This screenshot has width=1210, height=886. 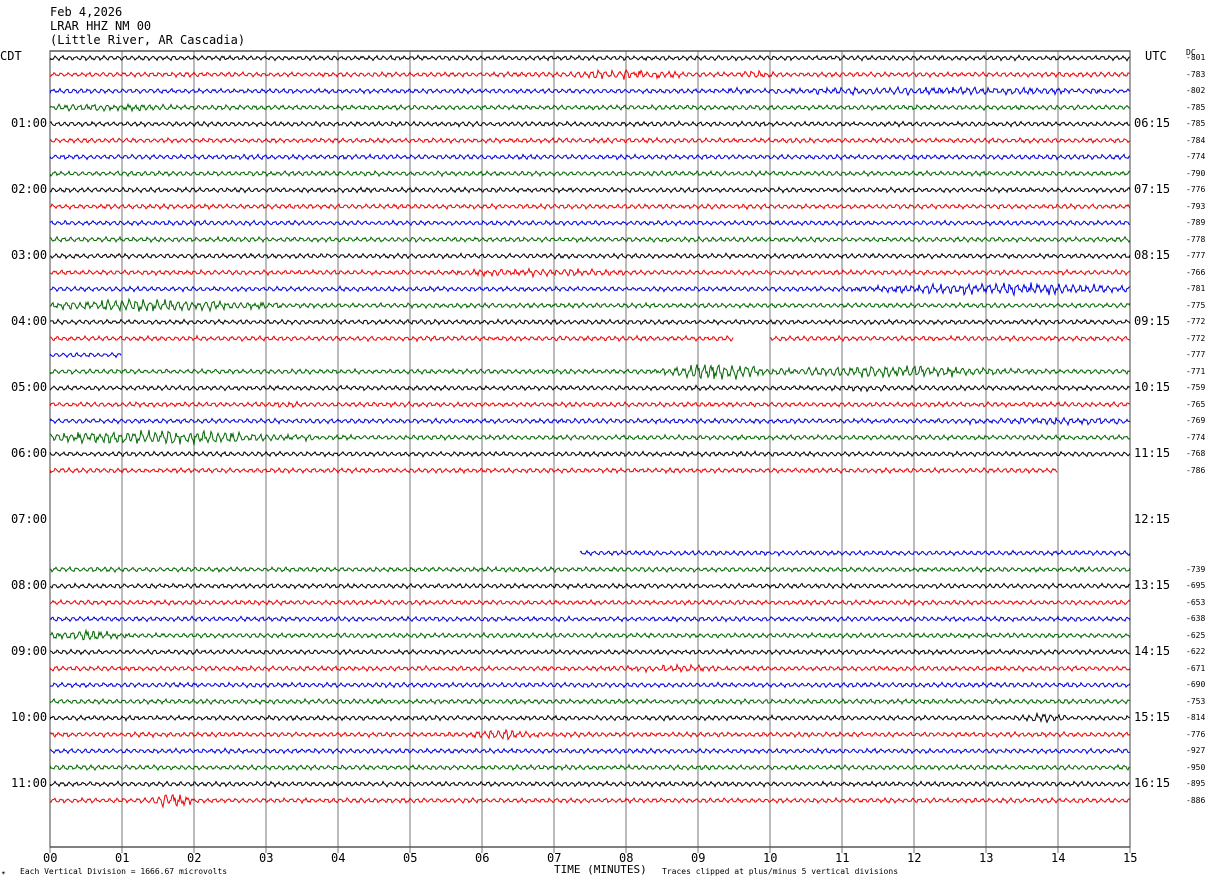 What do you see at coordinates (1156, 56) in the screenshot?
I see `right-timezone-label: UTC` at bounding box center [1156, 56].